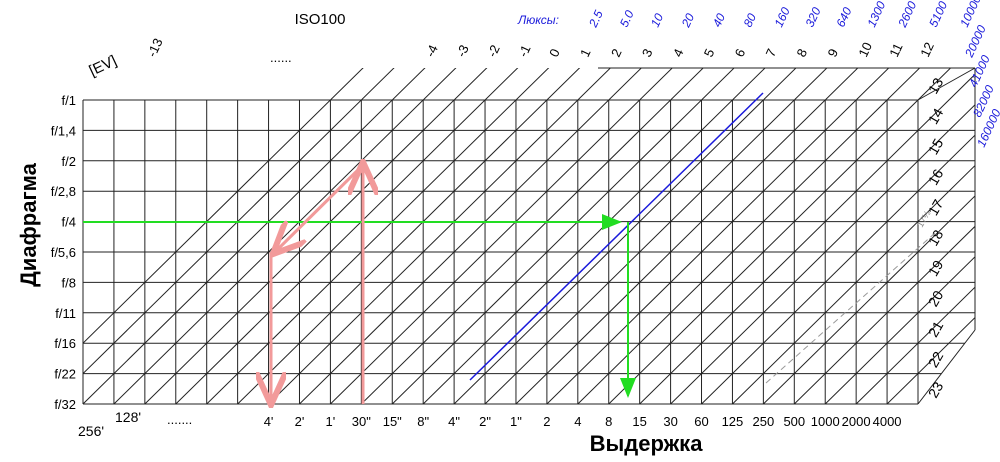 The height and width of the screenshot is (462, 1000). I want to click on shutter-label: 250, so click(764, 421).